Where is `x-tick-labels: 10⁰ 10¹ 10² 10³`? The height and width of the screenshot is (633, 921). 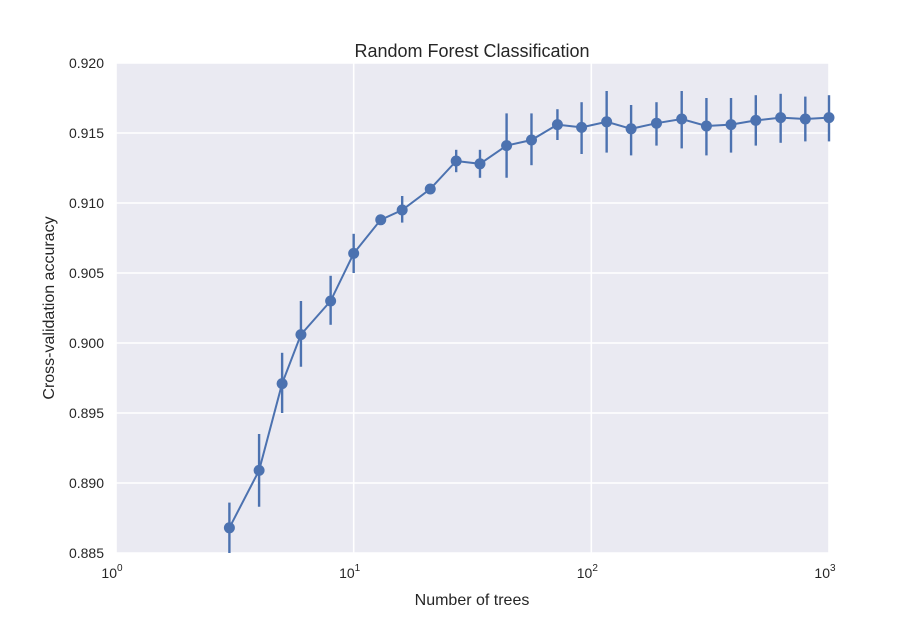 x-tick-labels: 10⁰ 10¹ 10² 10³ is located at coordinates (468, 572).